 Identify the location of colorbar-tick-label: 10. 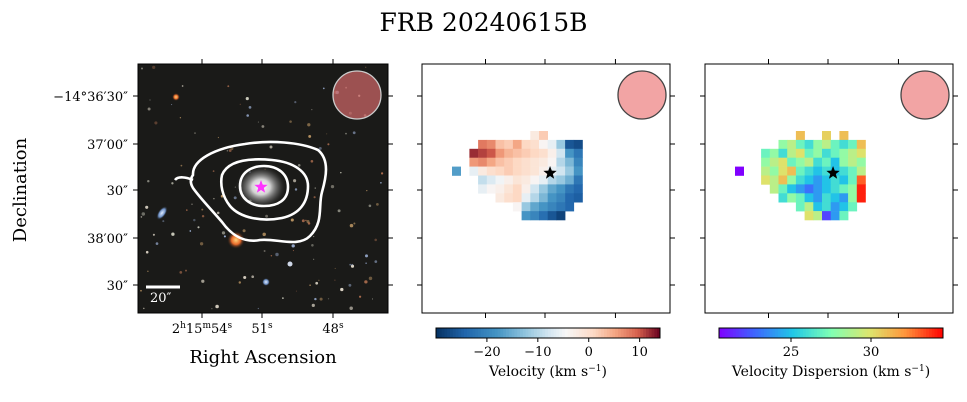
(639, 352).